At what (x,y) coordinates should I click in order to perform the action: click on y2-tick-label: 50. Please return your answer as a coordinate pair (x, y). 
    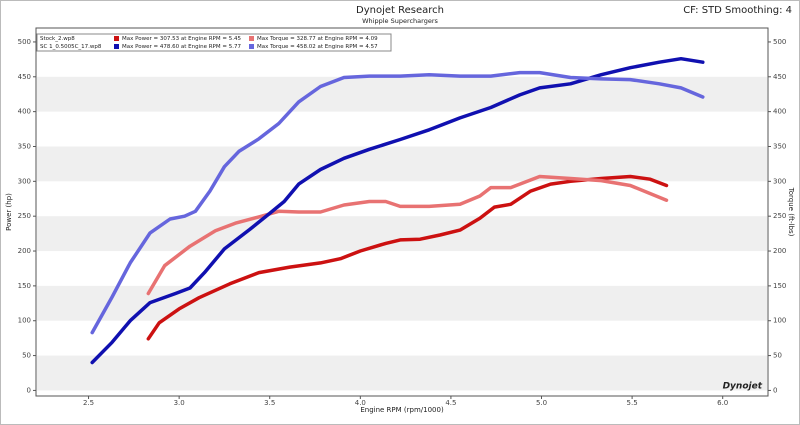
    Looking at the image, I should click on (777, 356).